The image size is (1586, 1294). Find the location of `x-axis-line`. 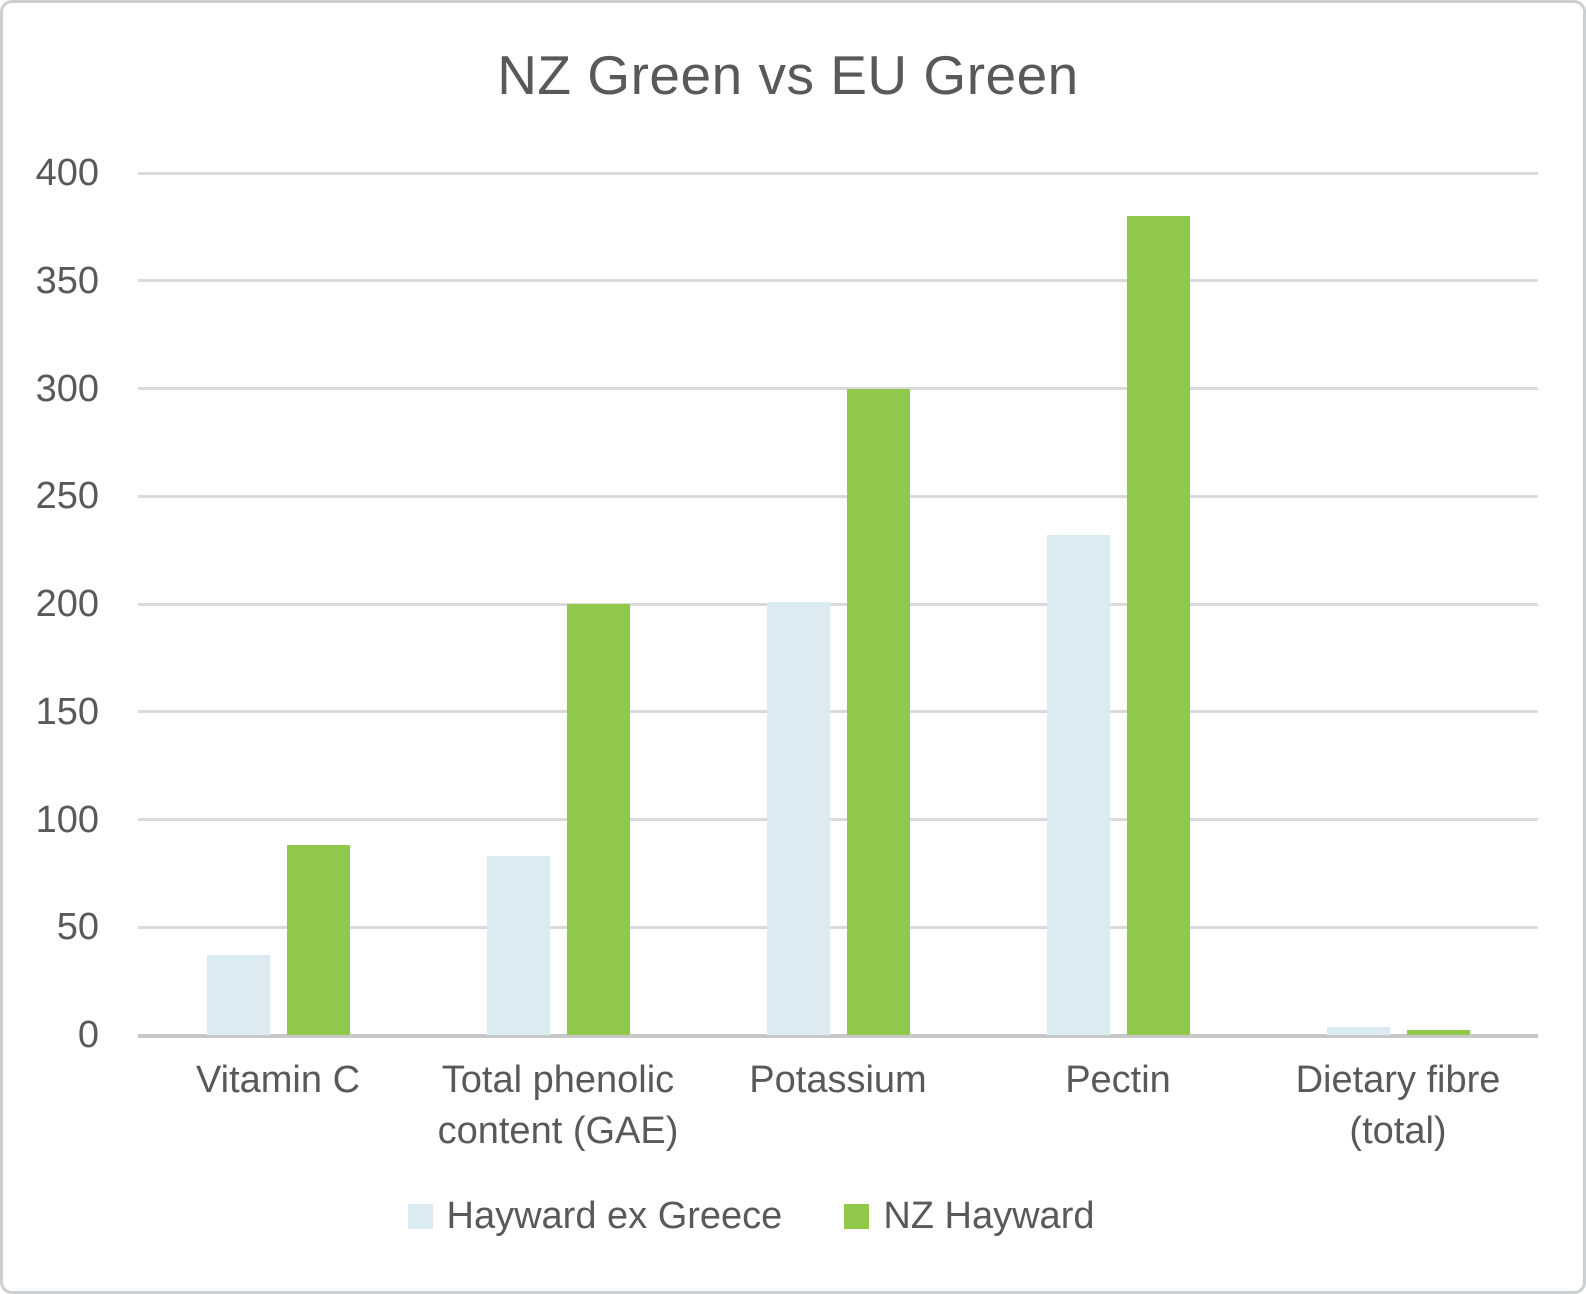

x-axis-line is located at coordinates (838, 1036).